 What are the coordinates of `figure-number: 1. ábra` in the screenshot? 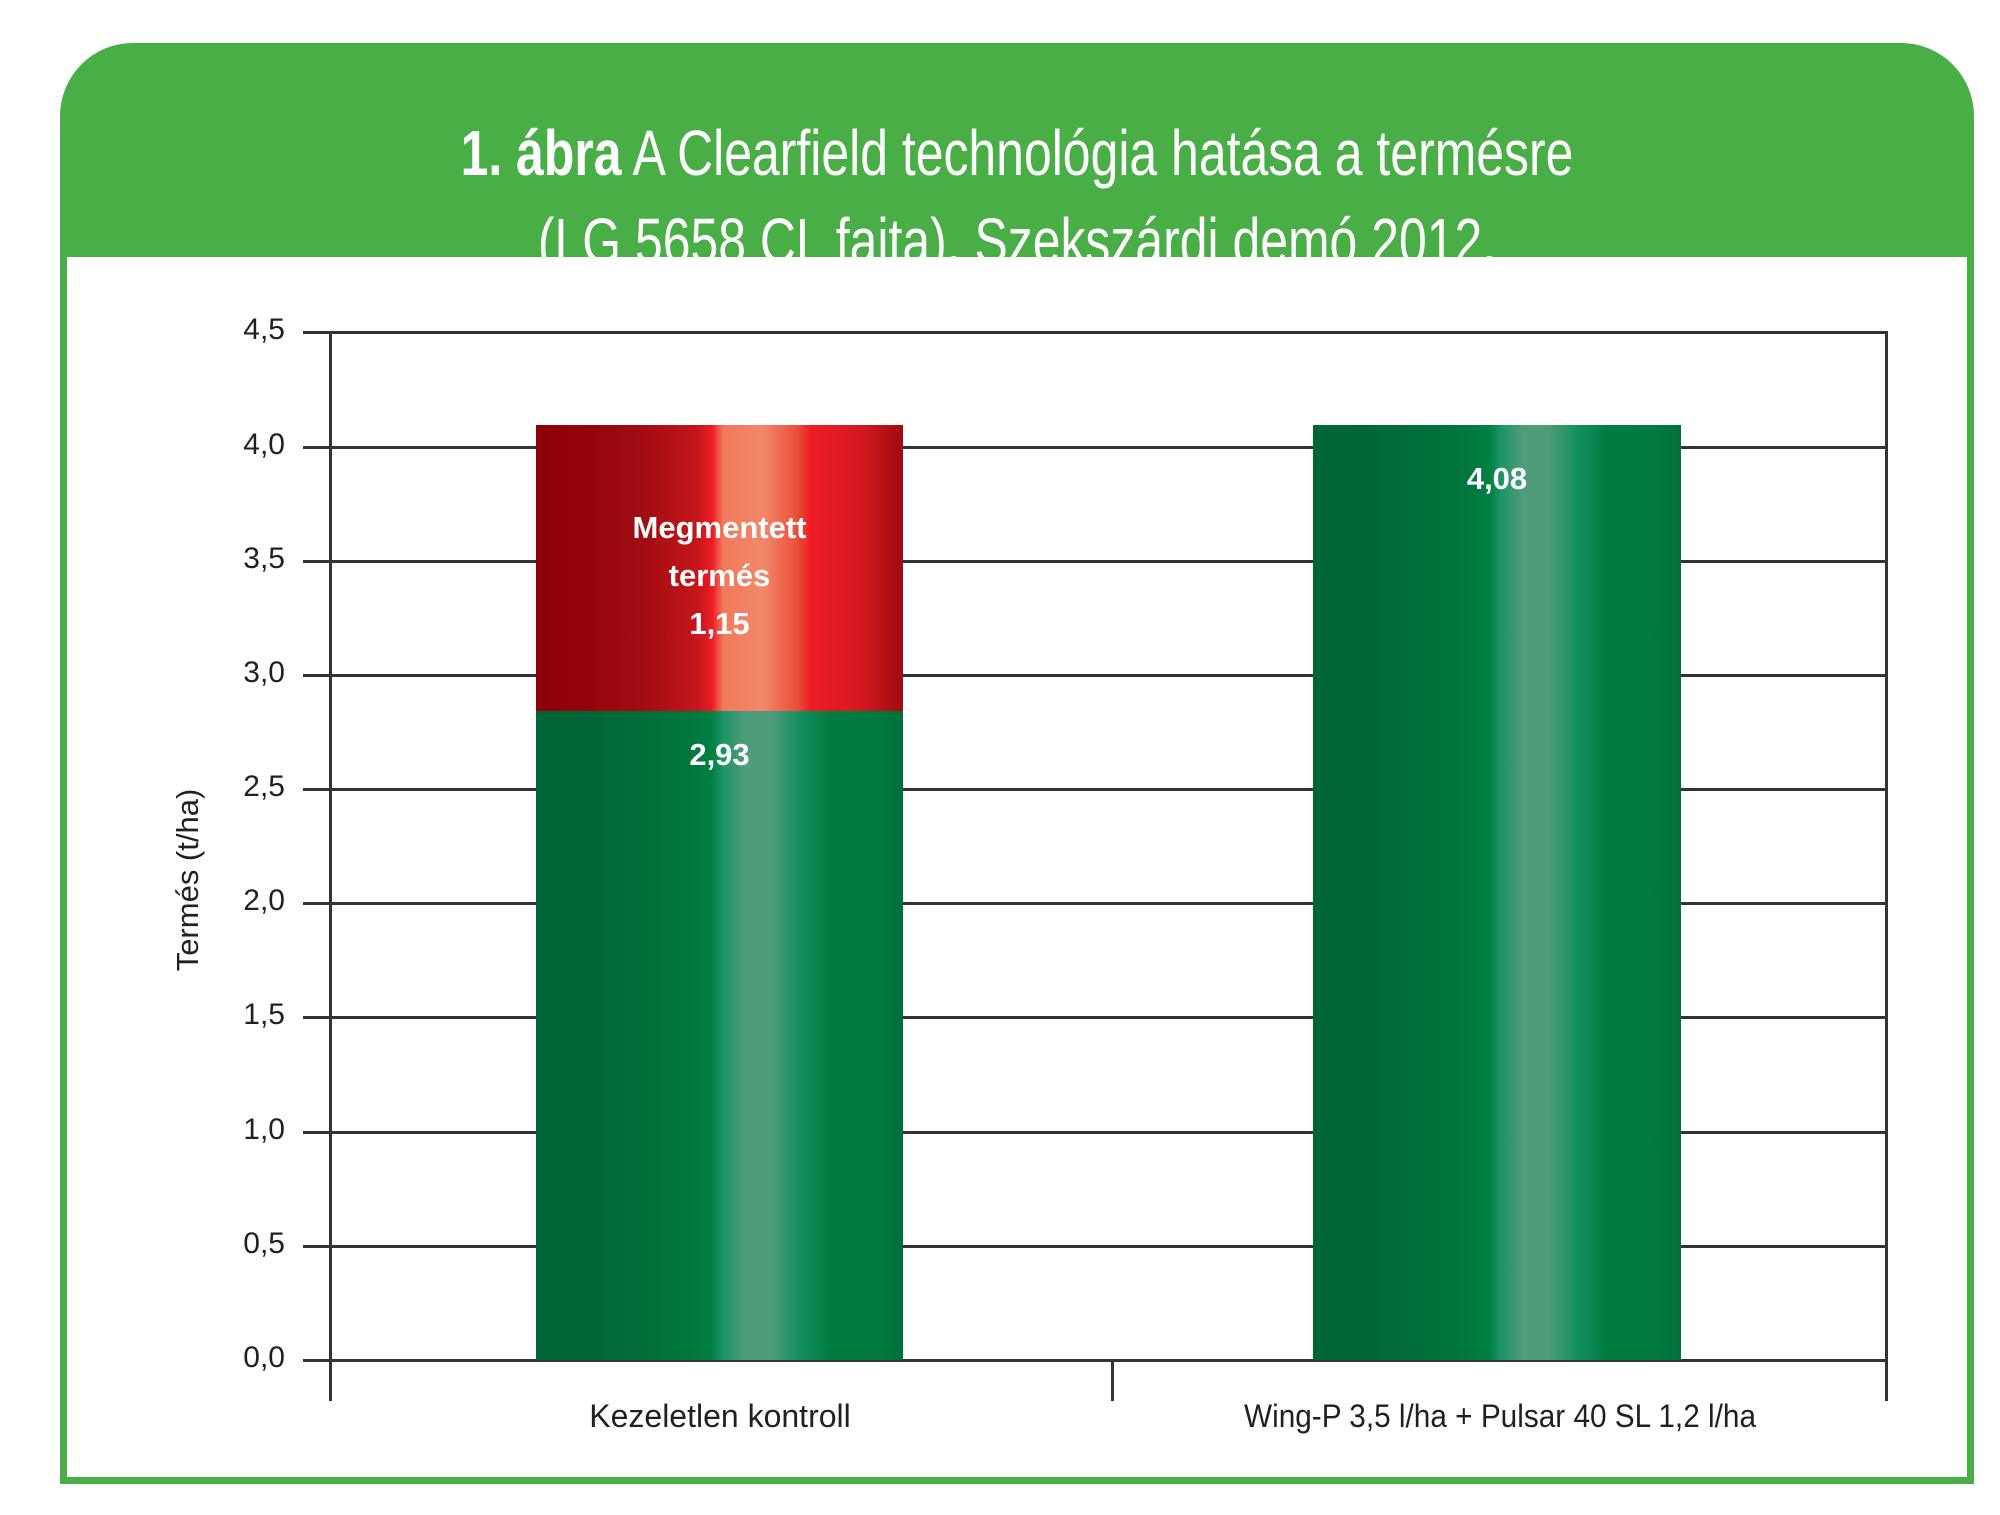 It's located at (541, 153).